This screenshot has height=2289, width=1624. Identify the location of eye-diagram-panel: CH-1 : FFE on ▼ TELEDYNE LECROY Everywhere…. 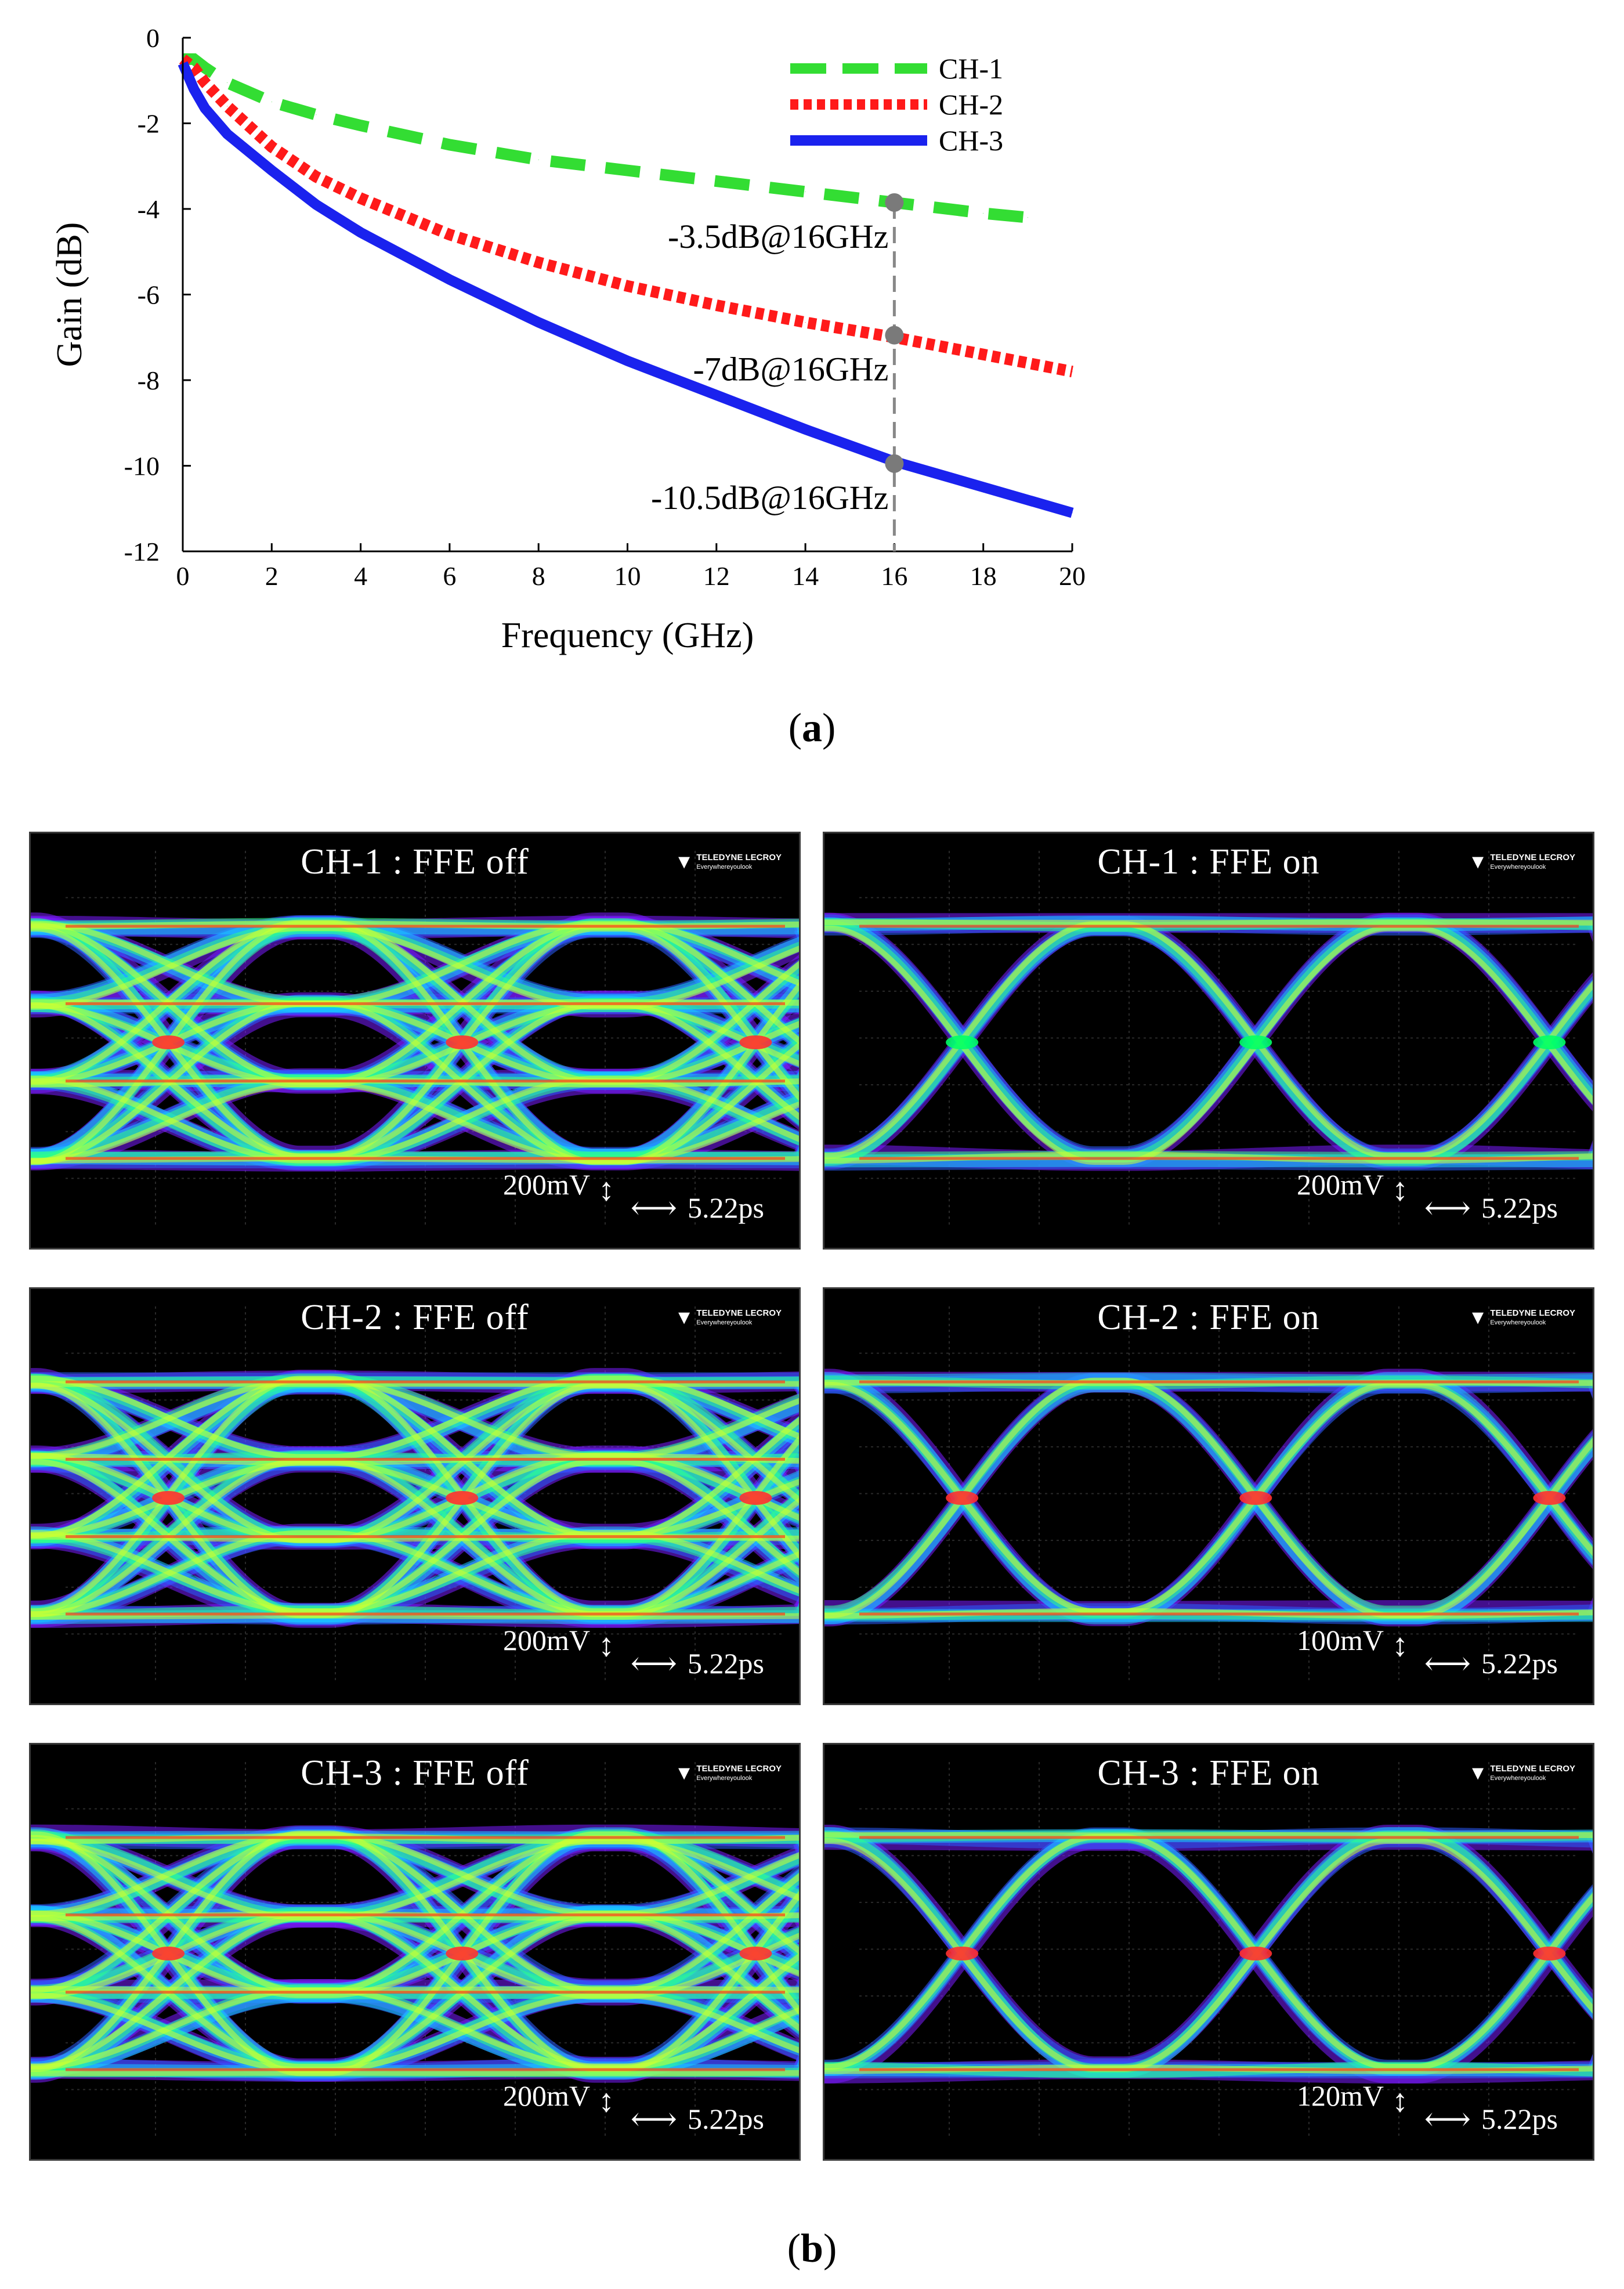
(1209, 1041).